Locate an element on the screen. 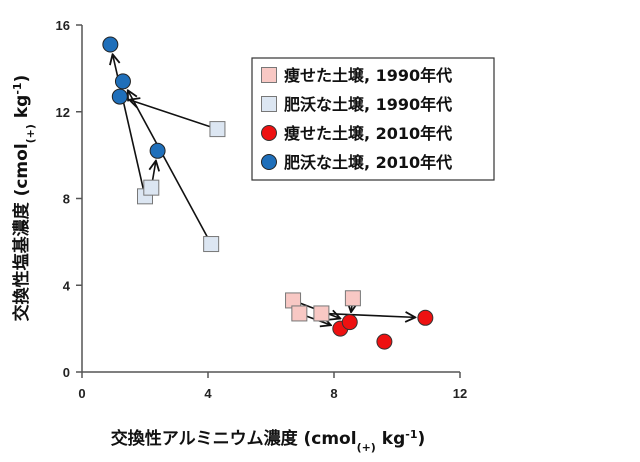 The height and width of the screenshot is (462, 640). y-axis-title: 交換性塩基濃度 (cmol(+) kg-1) is located at coordinates (24, 198).